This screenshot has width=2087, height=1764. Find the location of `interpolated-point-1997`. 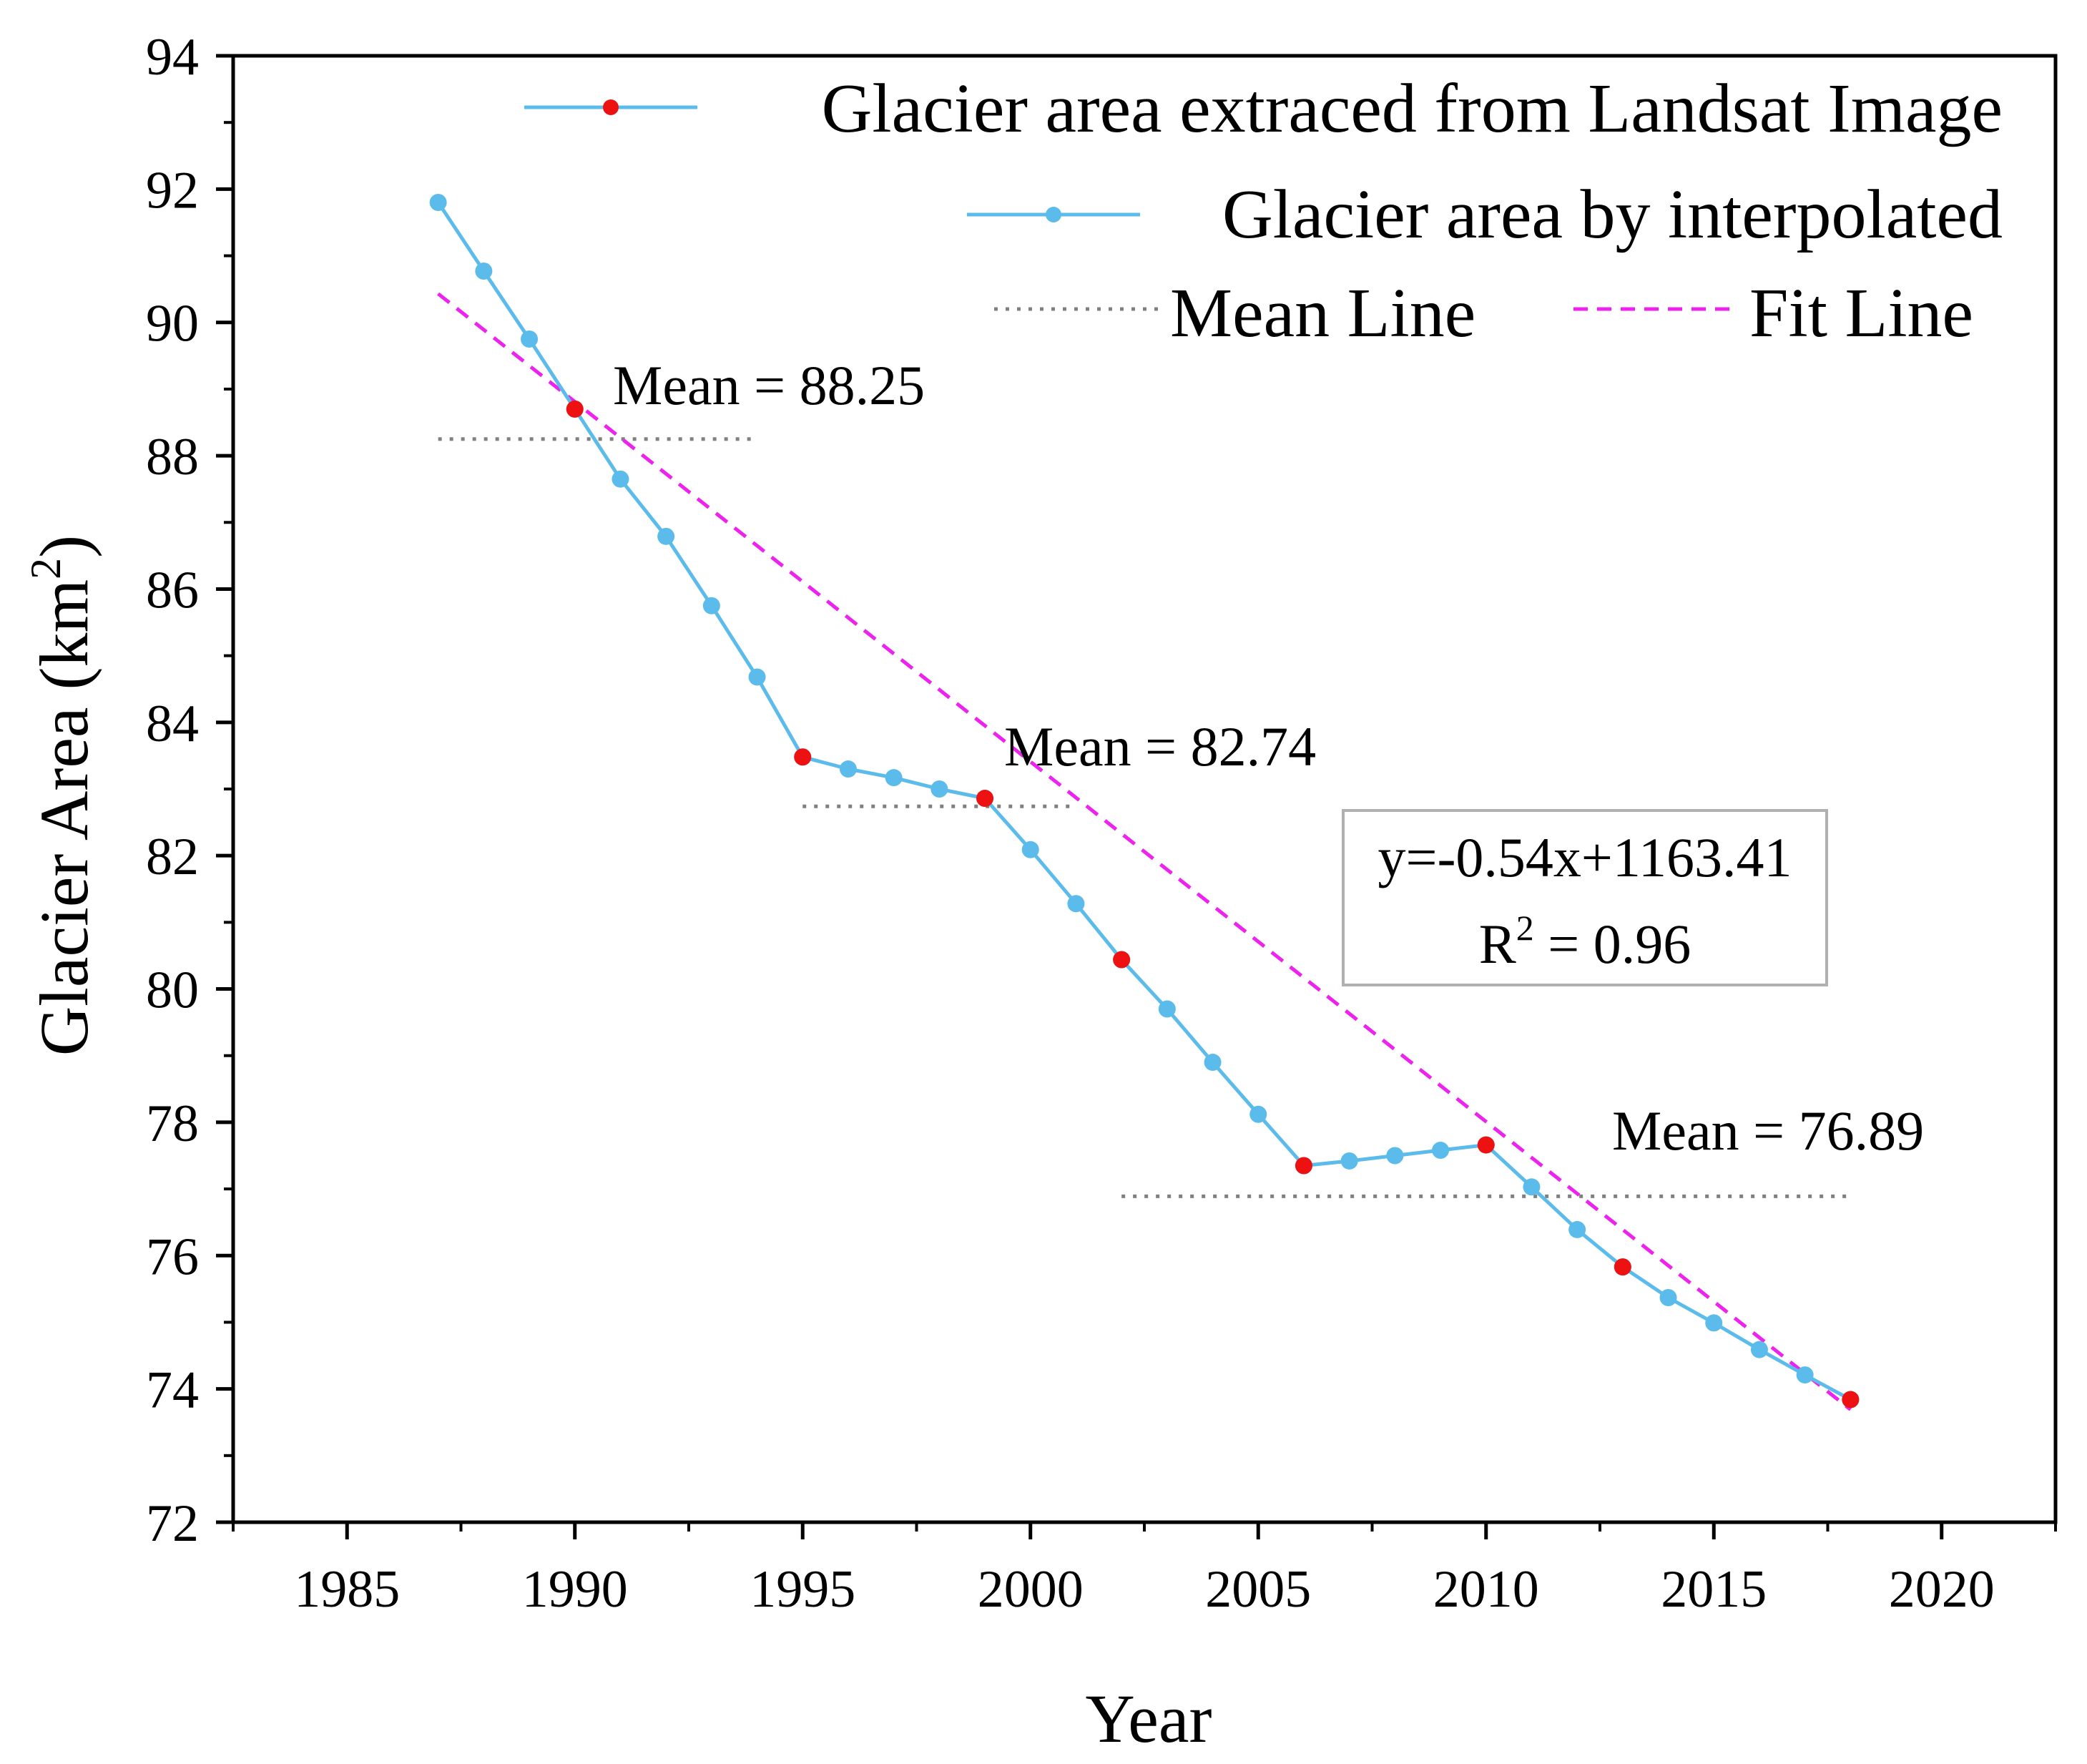

interpolated-point-1997 is located at coordinates (894, 778).